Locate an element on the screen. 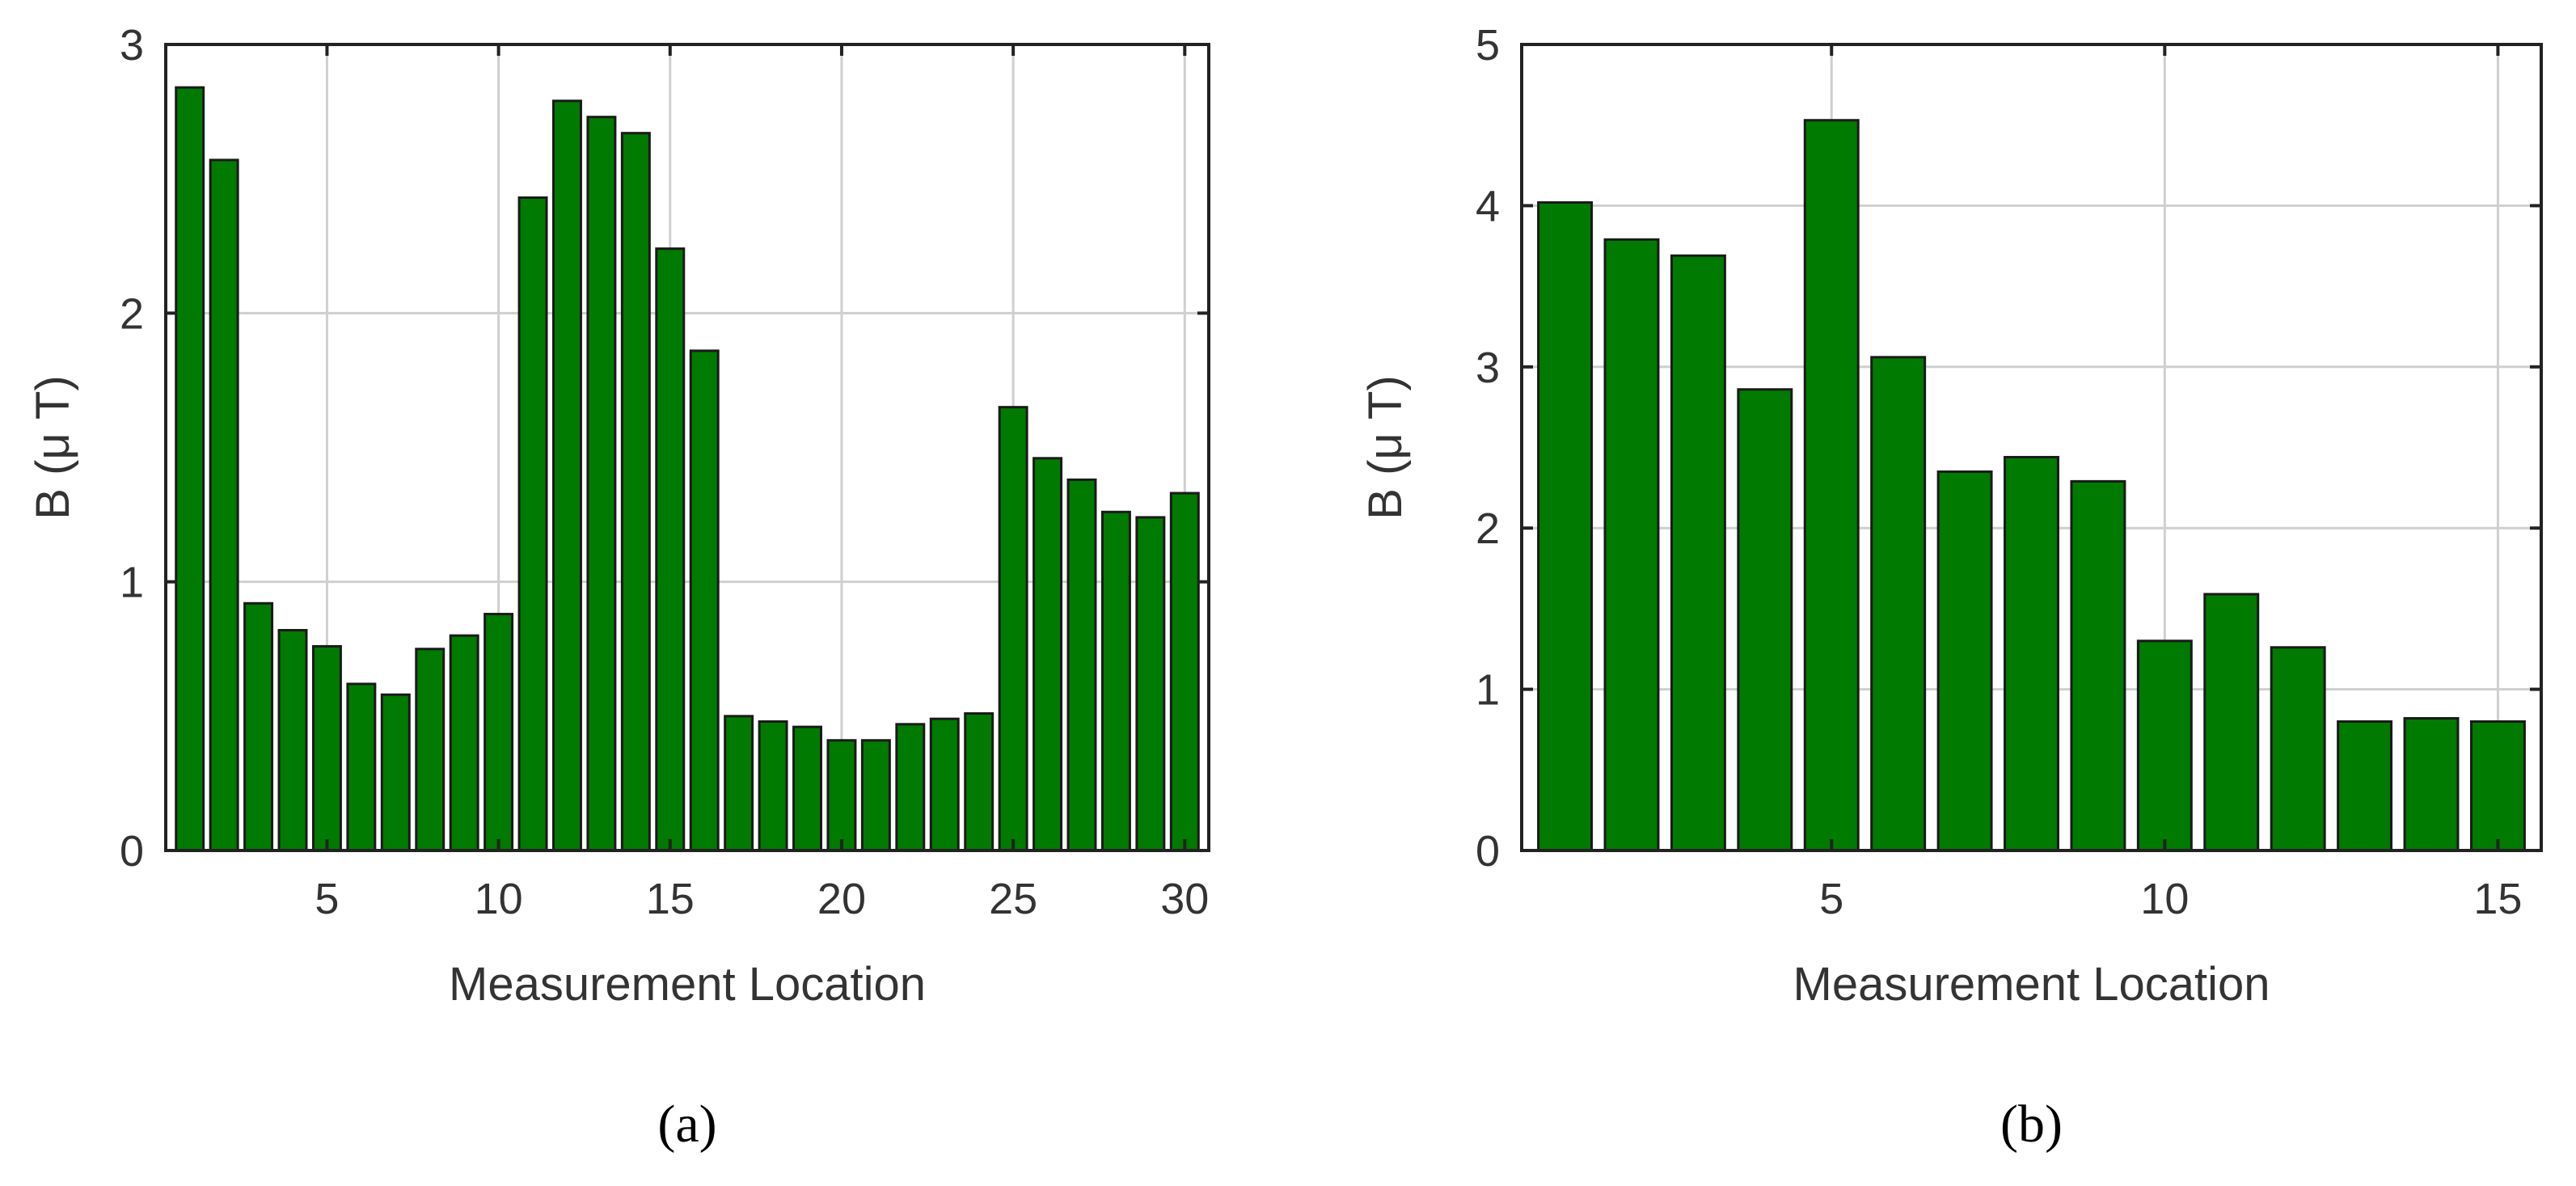 This screenshot has height=1186, width=2576. y-tick-label-a-0: 0 is located at coordinates (132, 851).